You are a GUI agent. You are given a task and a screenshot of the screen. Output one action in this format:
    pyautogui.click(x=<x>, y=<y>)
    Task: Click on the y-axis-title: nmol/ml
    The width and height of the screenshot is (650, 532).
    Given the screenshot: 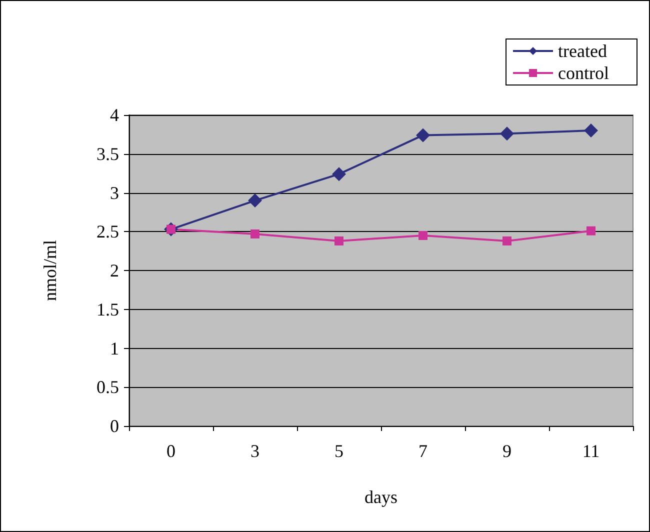 What is the action you would take?
    pyautogui.click(x=50, y=271)
    